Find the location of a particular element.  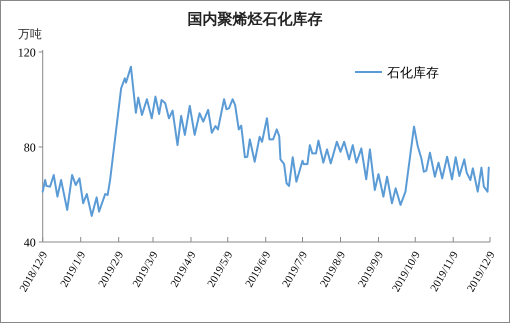

y-tick-label: 40 is located at coordinates (30, 243).